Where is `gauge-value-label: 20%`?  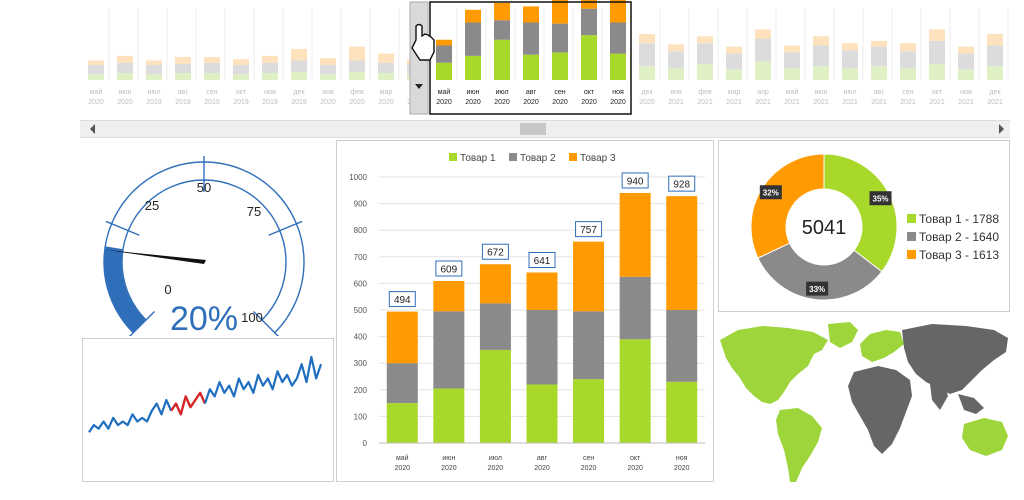
gauge-value-label: 20% is located at coordinates (204, 318).